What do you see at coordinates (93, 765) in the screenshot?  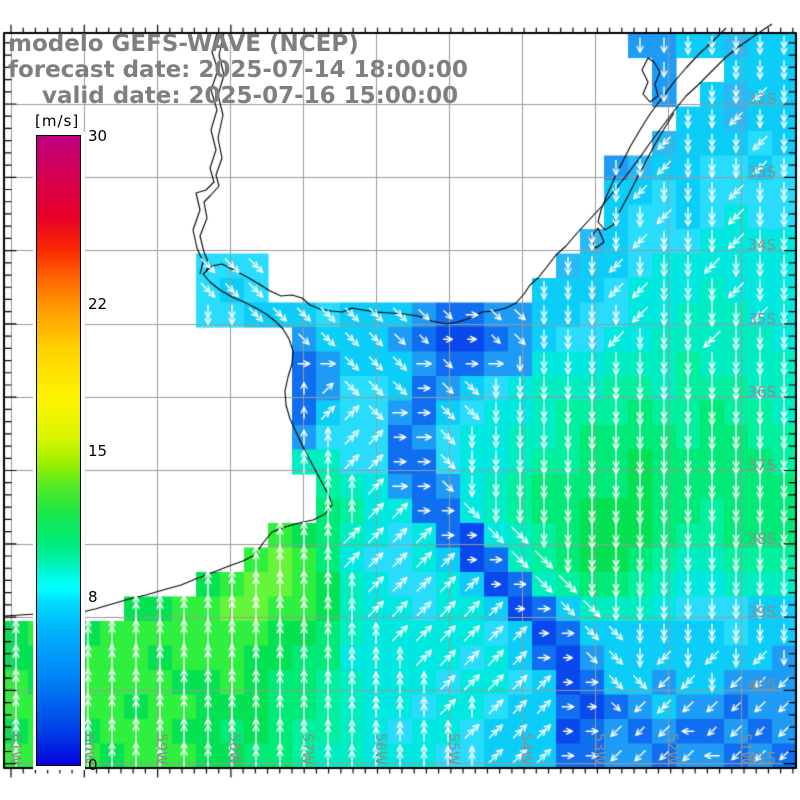 I see `colorbar-tick-0: 0` at bounding box center [93, 765].